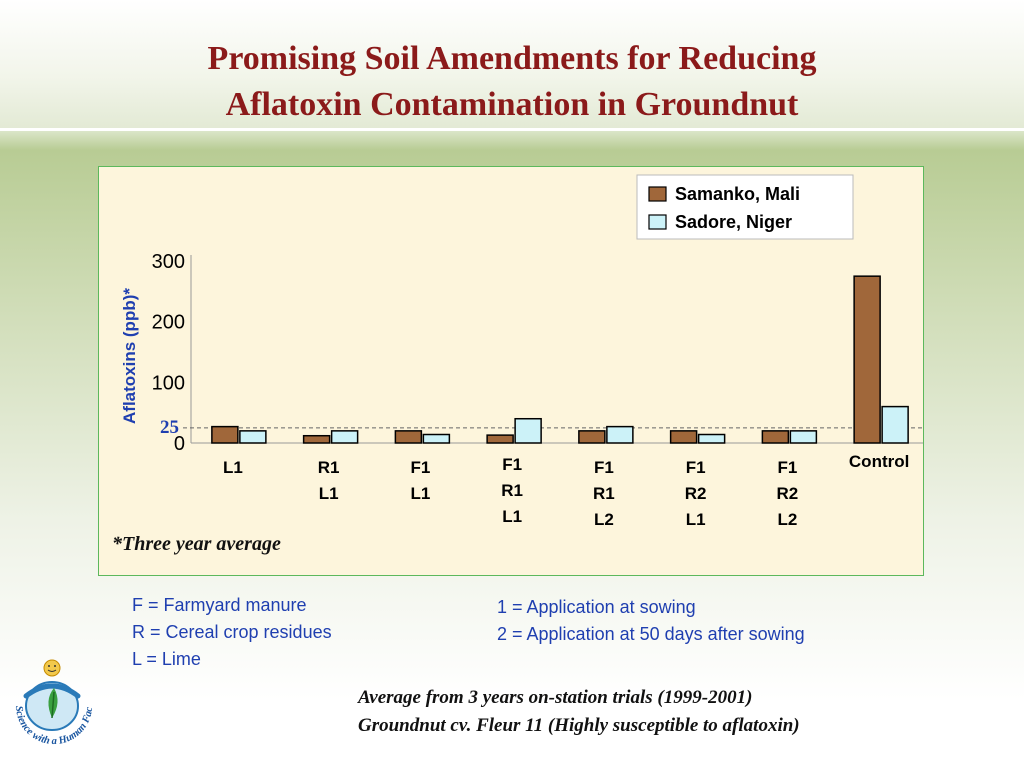 The image size is (1024, 768). Describe the element at coordinates (596, 607) in the screenshot. I see `key-item: 1 = Application at sowing` at that location.